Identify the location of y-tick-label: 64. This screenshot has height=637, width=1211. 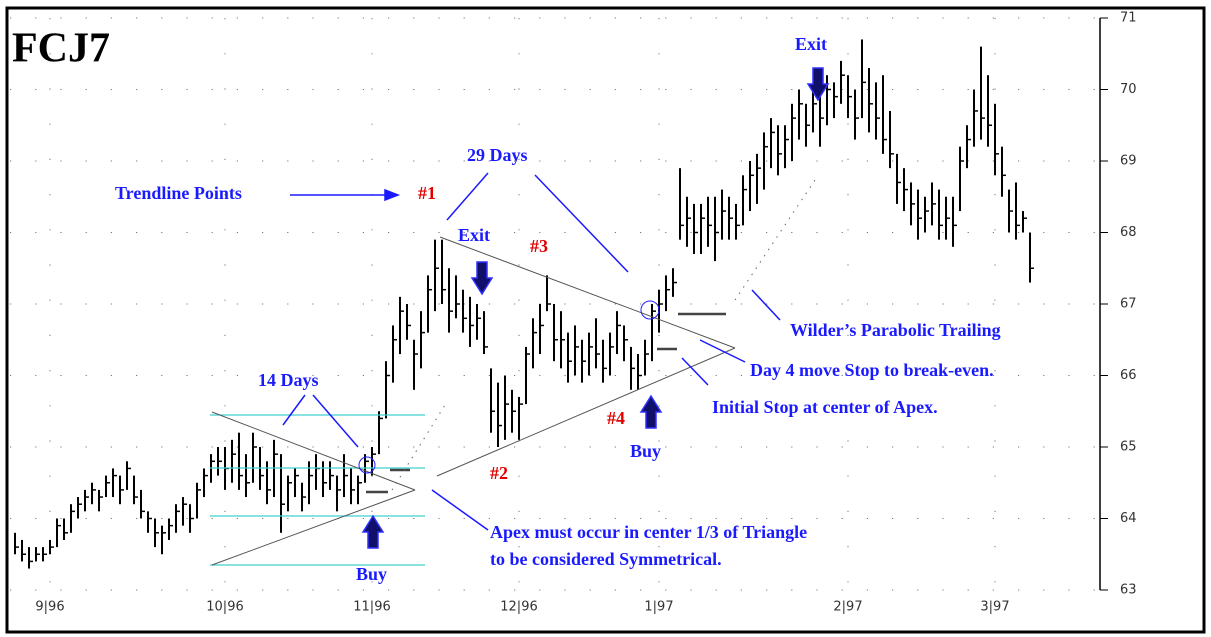
(1128, 518).